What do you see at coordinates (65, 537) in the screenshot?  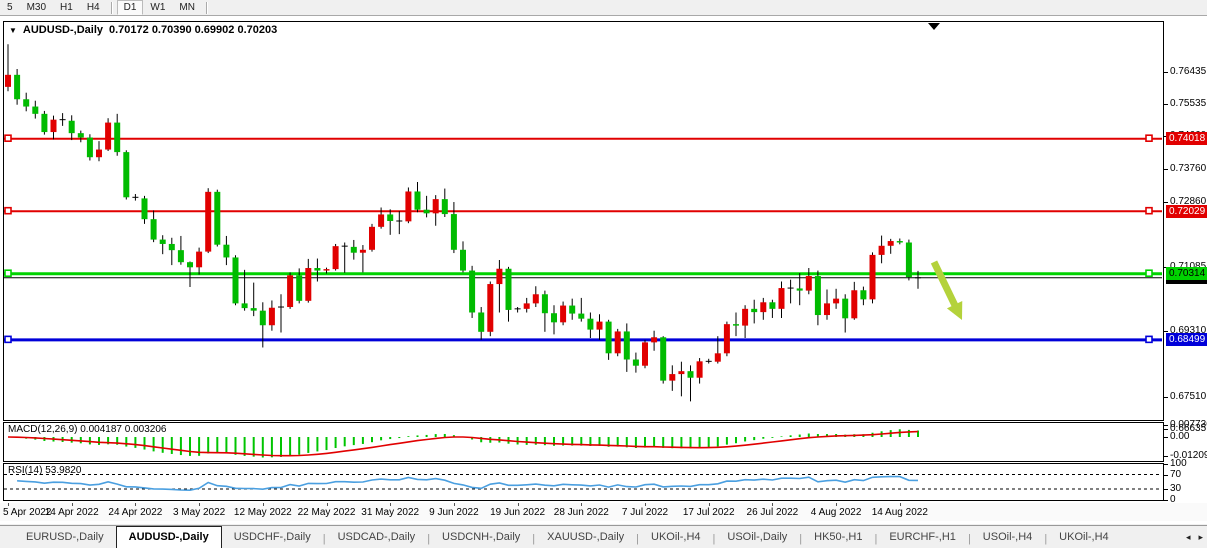 I see `tab-eurusd-daily: EURUSD-,Daily` at bounding box center [65, 537].